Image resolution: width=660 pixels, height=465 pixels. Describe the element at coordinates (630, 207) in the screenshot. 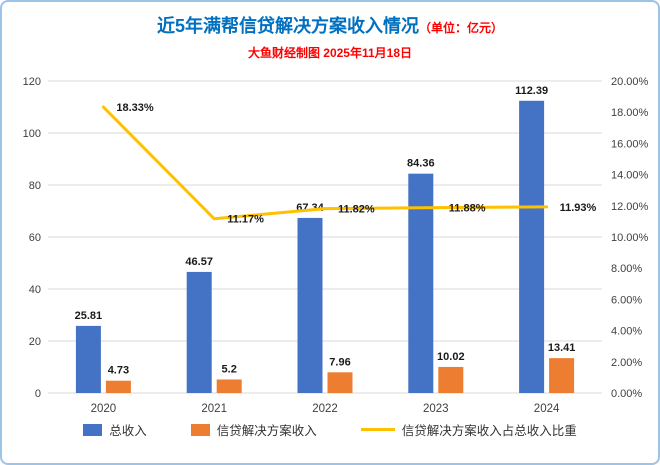

I see `right-axis-tick: 12.00%` at that location.